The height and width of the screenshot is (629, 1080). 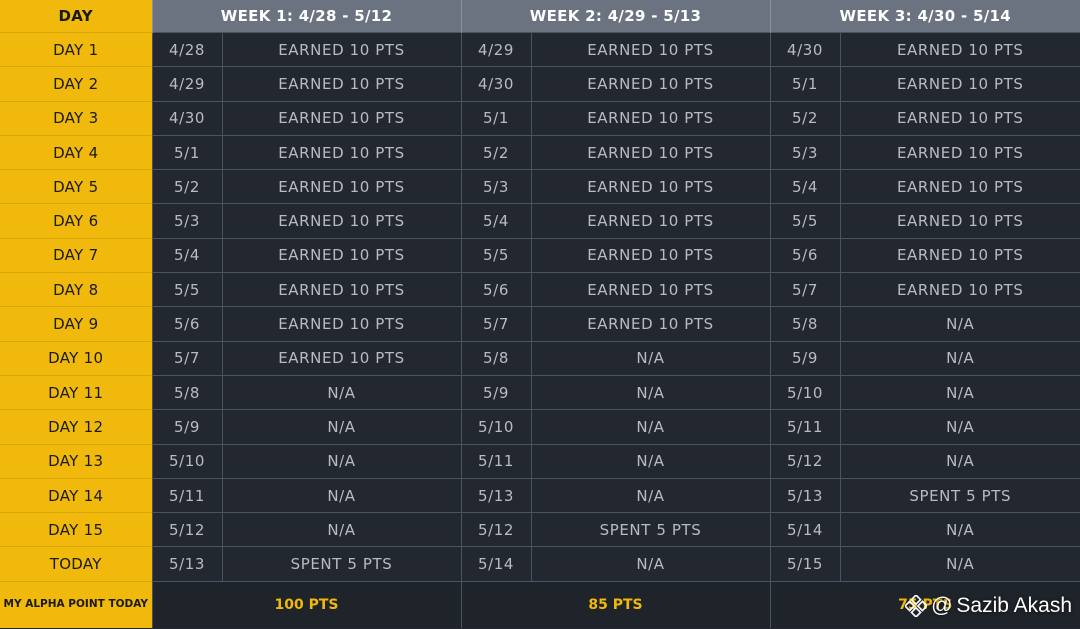 What do you see at coordinates (76, 529) in the screenshot?
I see `day-label: DAY 15` at bounding box center [76, 529].